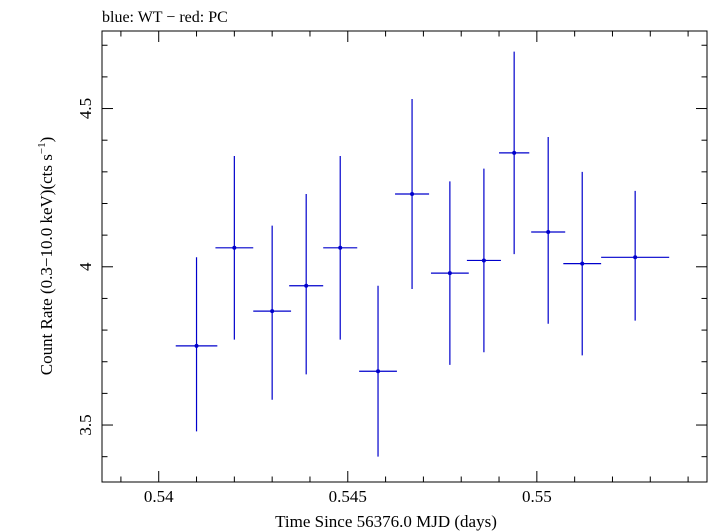 Image resolution: width=709 pixels, height=532 pixels. What do you see at coordinates (85, 424) in the screenshot?
I see `y-tick-label: 3.5` at bounding box center [85, 424].